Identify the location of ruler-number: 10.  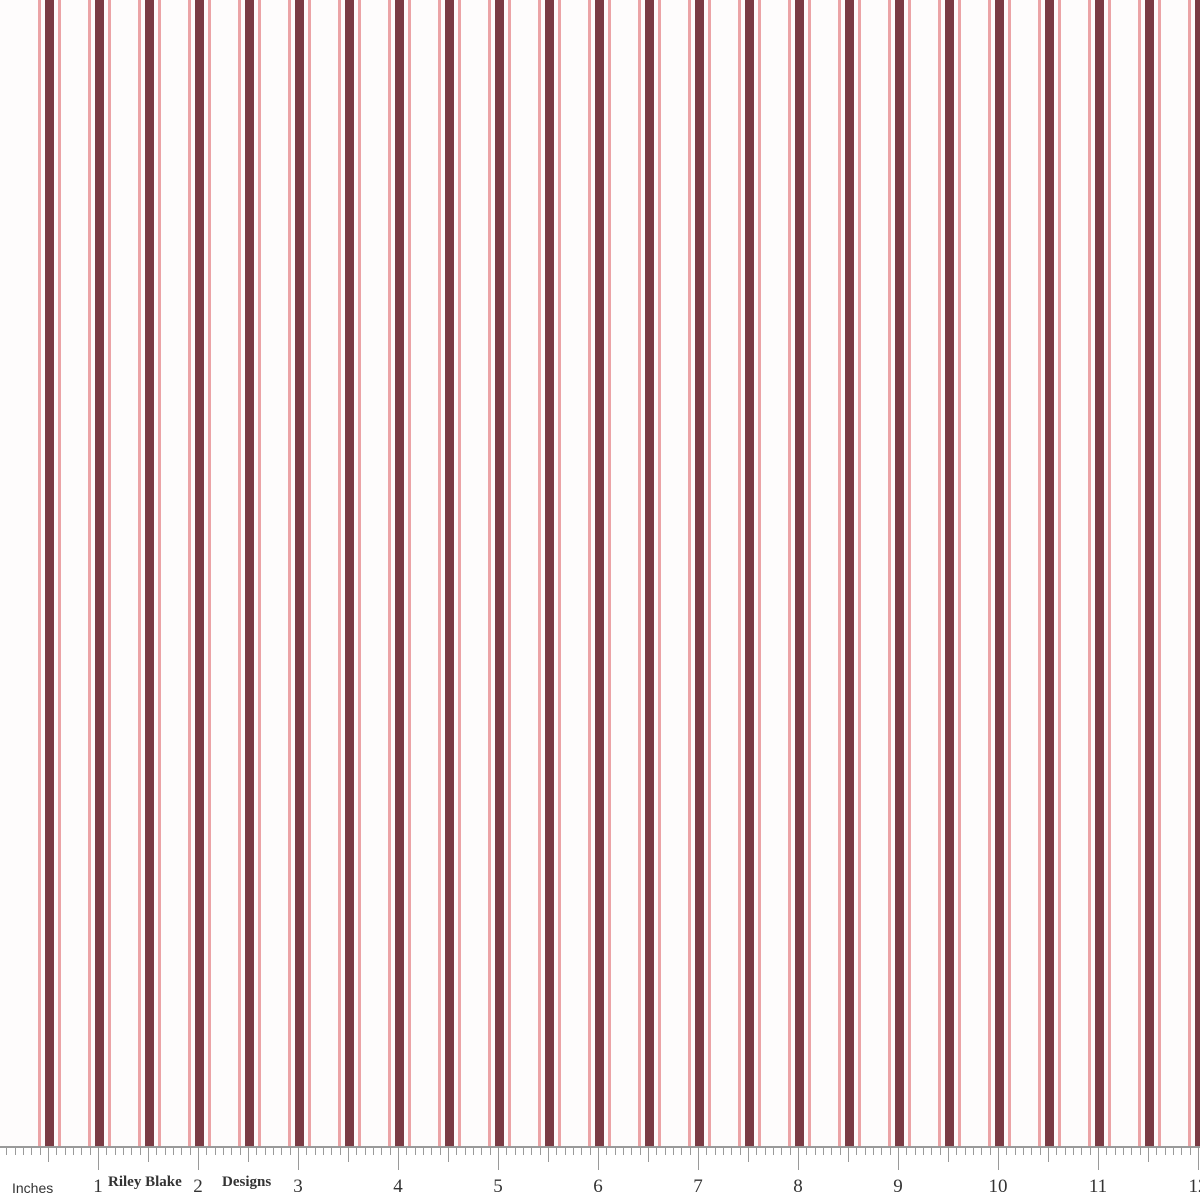
(998, 1186).